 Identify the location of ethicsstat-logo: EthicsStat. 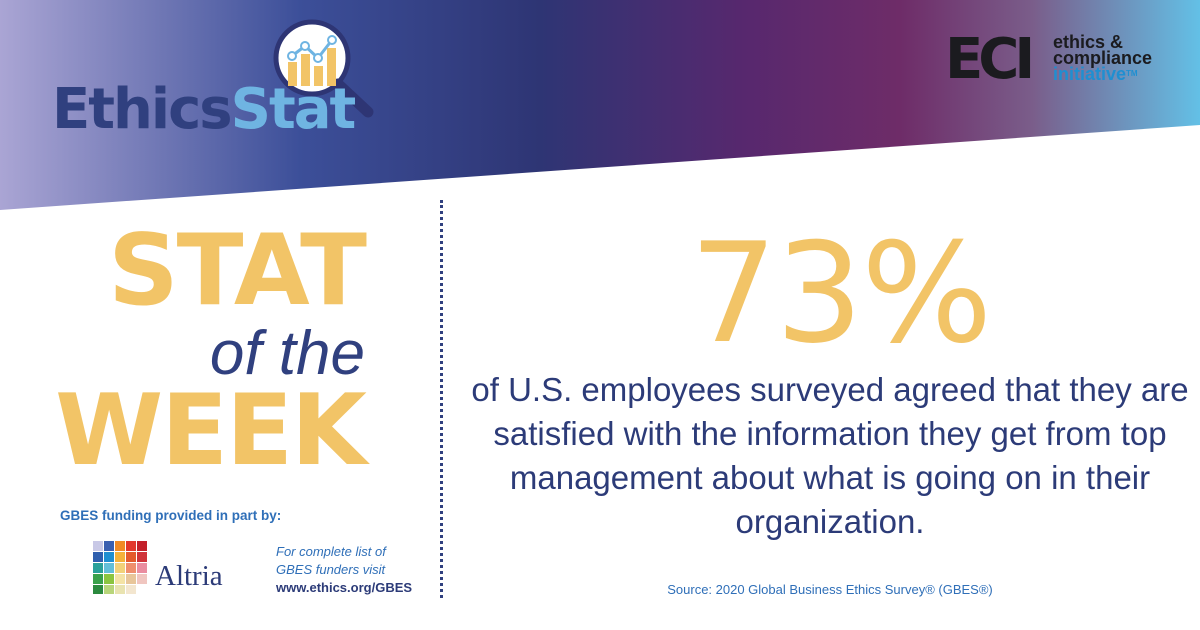
(204, 110).